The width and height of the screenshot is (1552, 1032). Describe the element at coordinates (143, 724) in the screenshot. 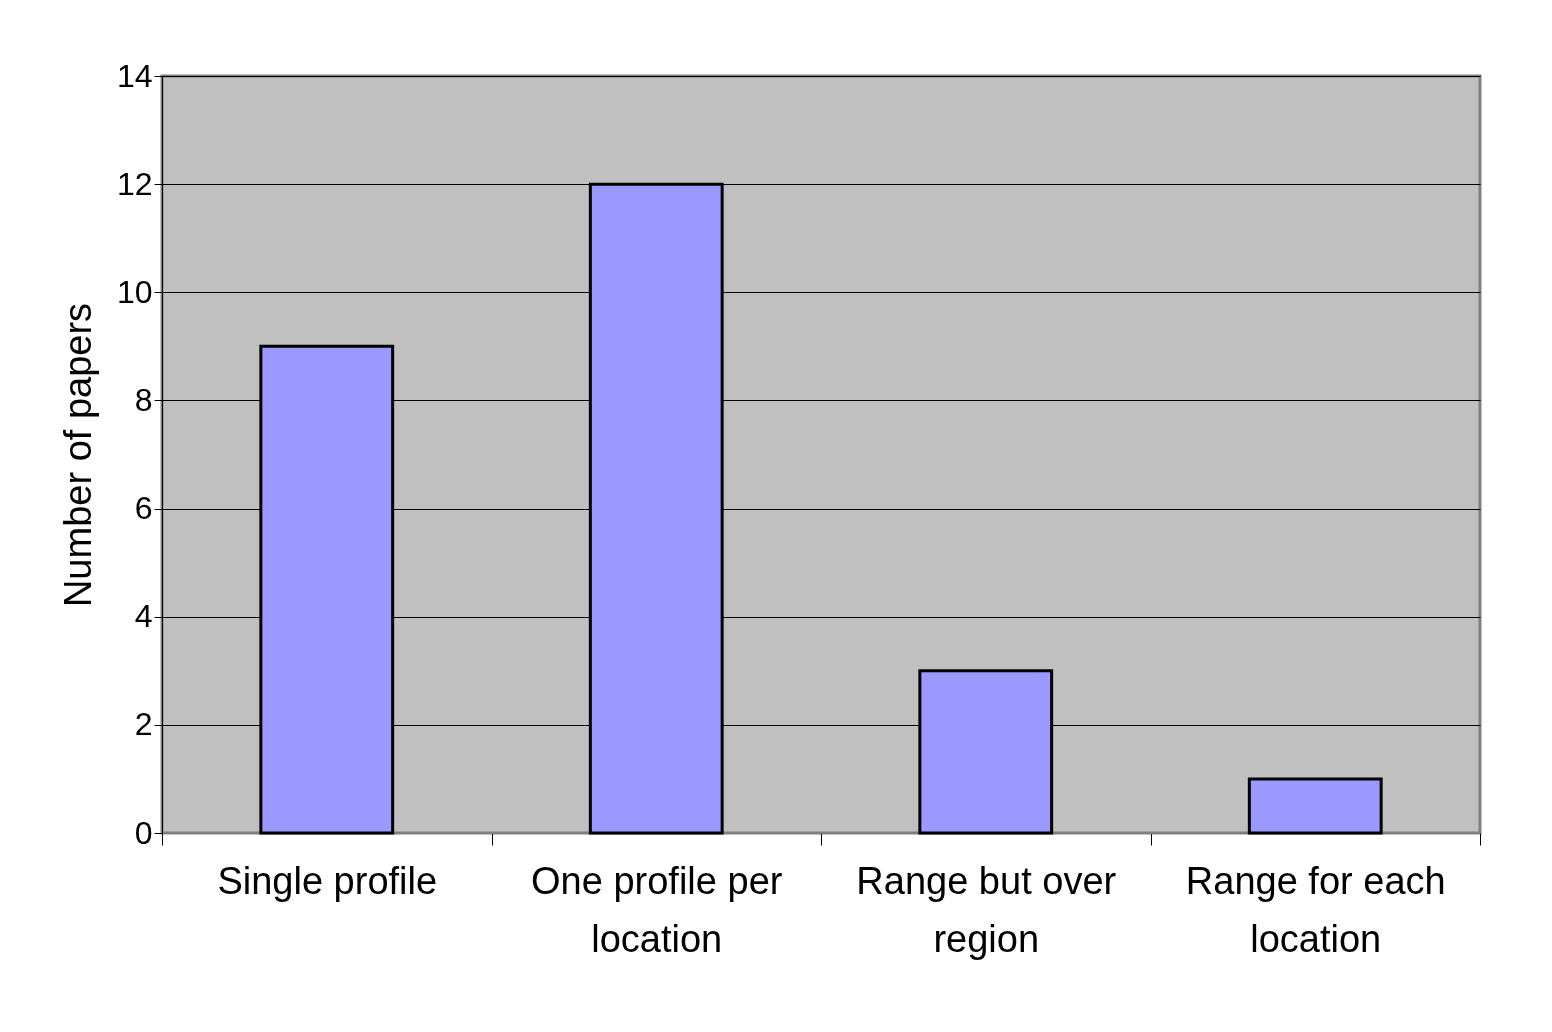

I see `y-tick-label: 2` at that location.